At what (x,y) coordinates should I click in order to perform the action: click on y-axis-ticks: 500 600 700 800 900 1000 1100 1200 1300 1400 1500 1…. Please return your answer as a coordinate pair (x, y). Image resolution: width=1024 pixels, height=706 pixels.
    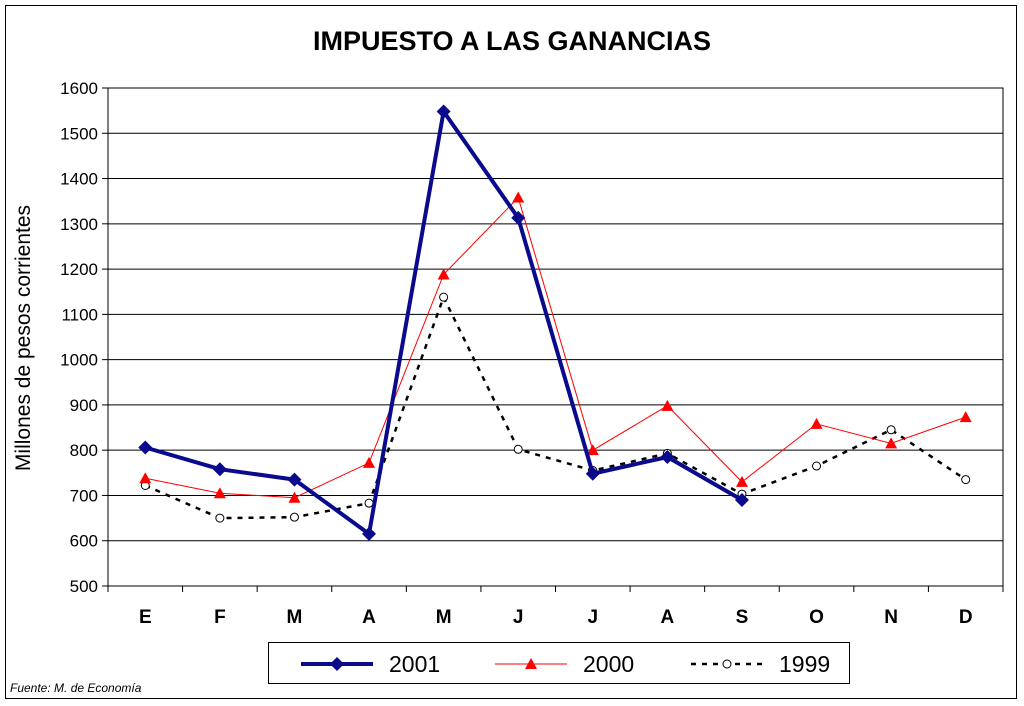
    Looking at the image, I should click on (84, 337).